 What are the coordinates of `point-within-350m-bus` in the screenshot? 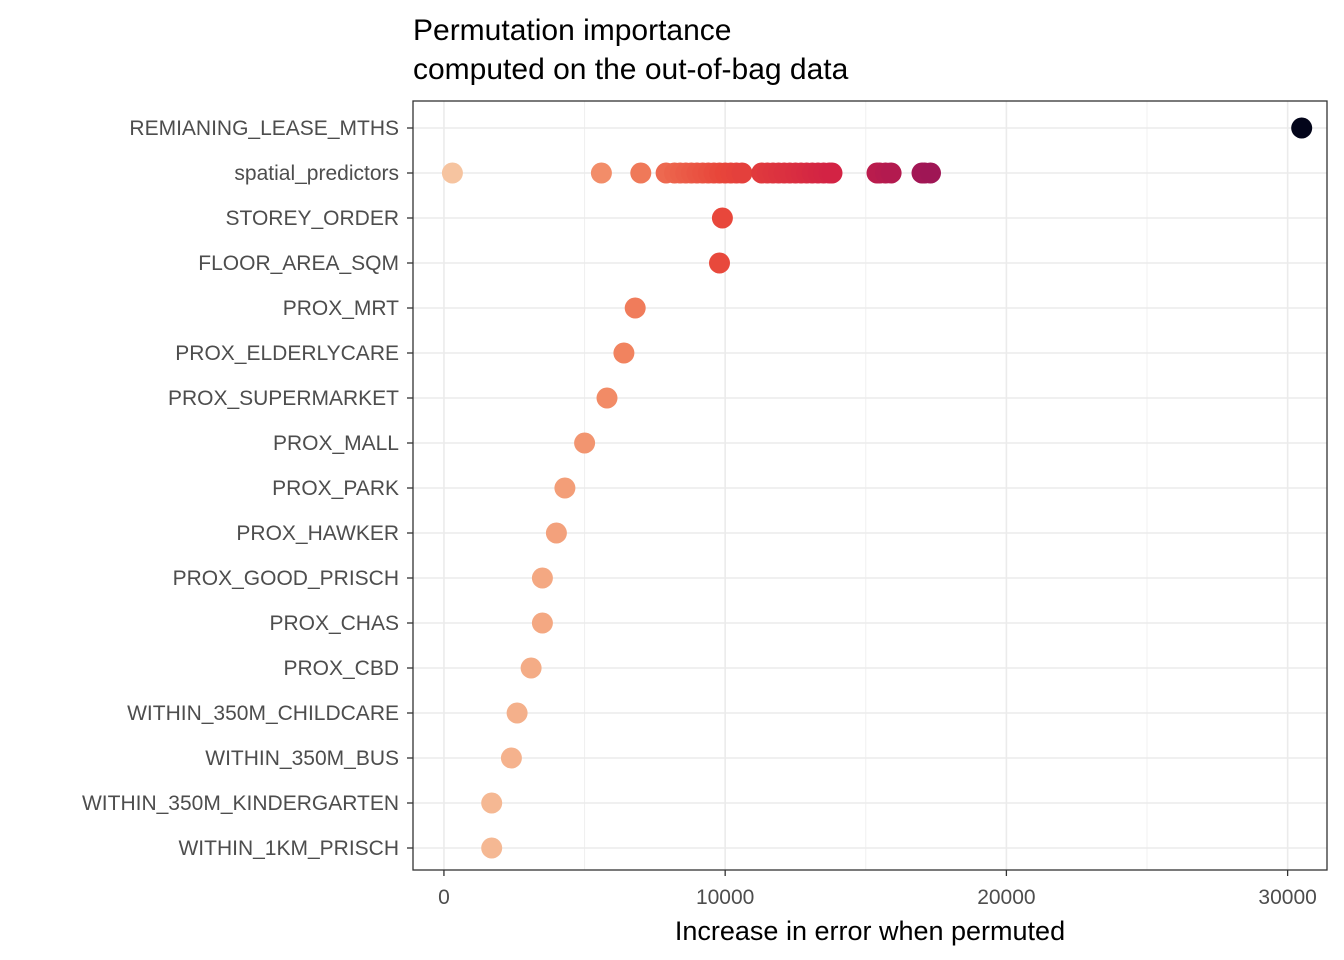 It's located at (511, 758).